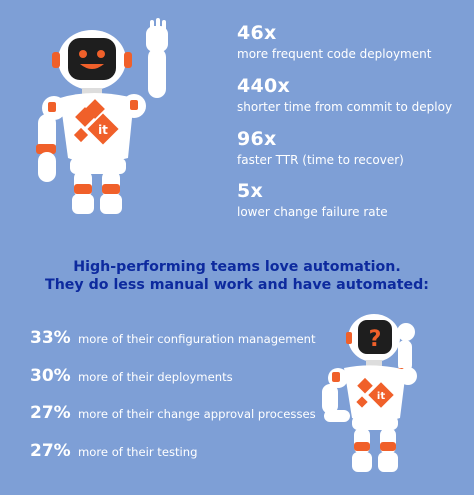 Image resolution: width=474 pixels, height=495 pixels. What do you see at coordinates (197, 414) in the screenshot?
I see `automation-label: more of their change approval processes` at bounding box center [197, 414].